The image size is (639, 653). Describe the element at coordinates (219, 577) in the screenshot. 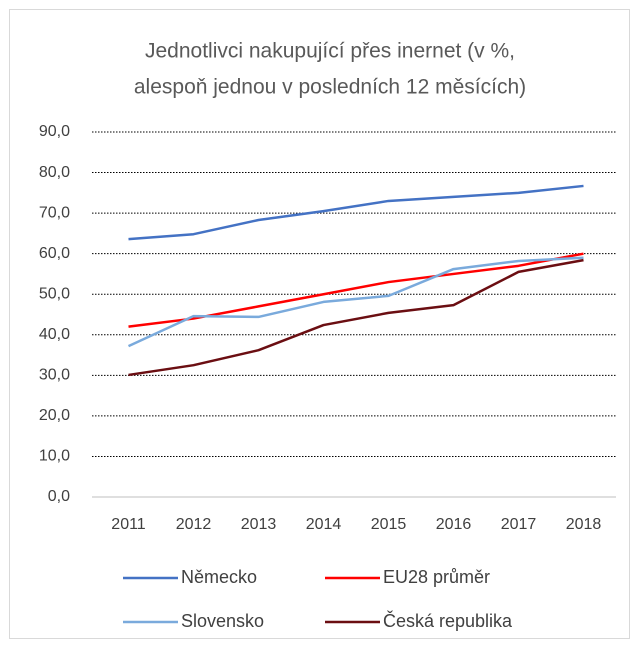

I see `legend-label: Německo` at that location.